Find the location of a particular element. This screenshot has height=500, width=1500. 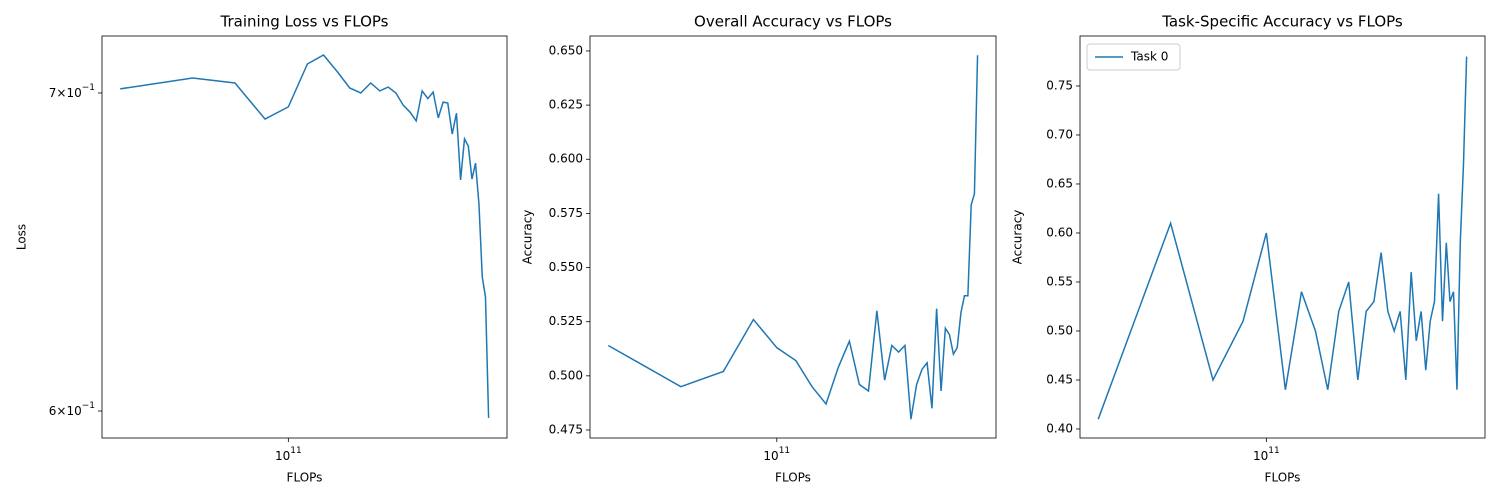

y-tick-label: 0.500 is located at coordinates (566, 375).